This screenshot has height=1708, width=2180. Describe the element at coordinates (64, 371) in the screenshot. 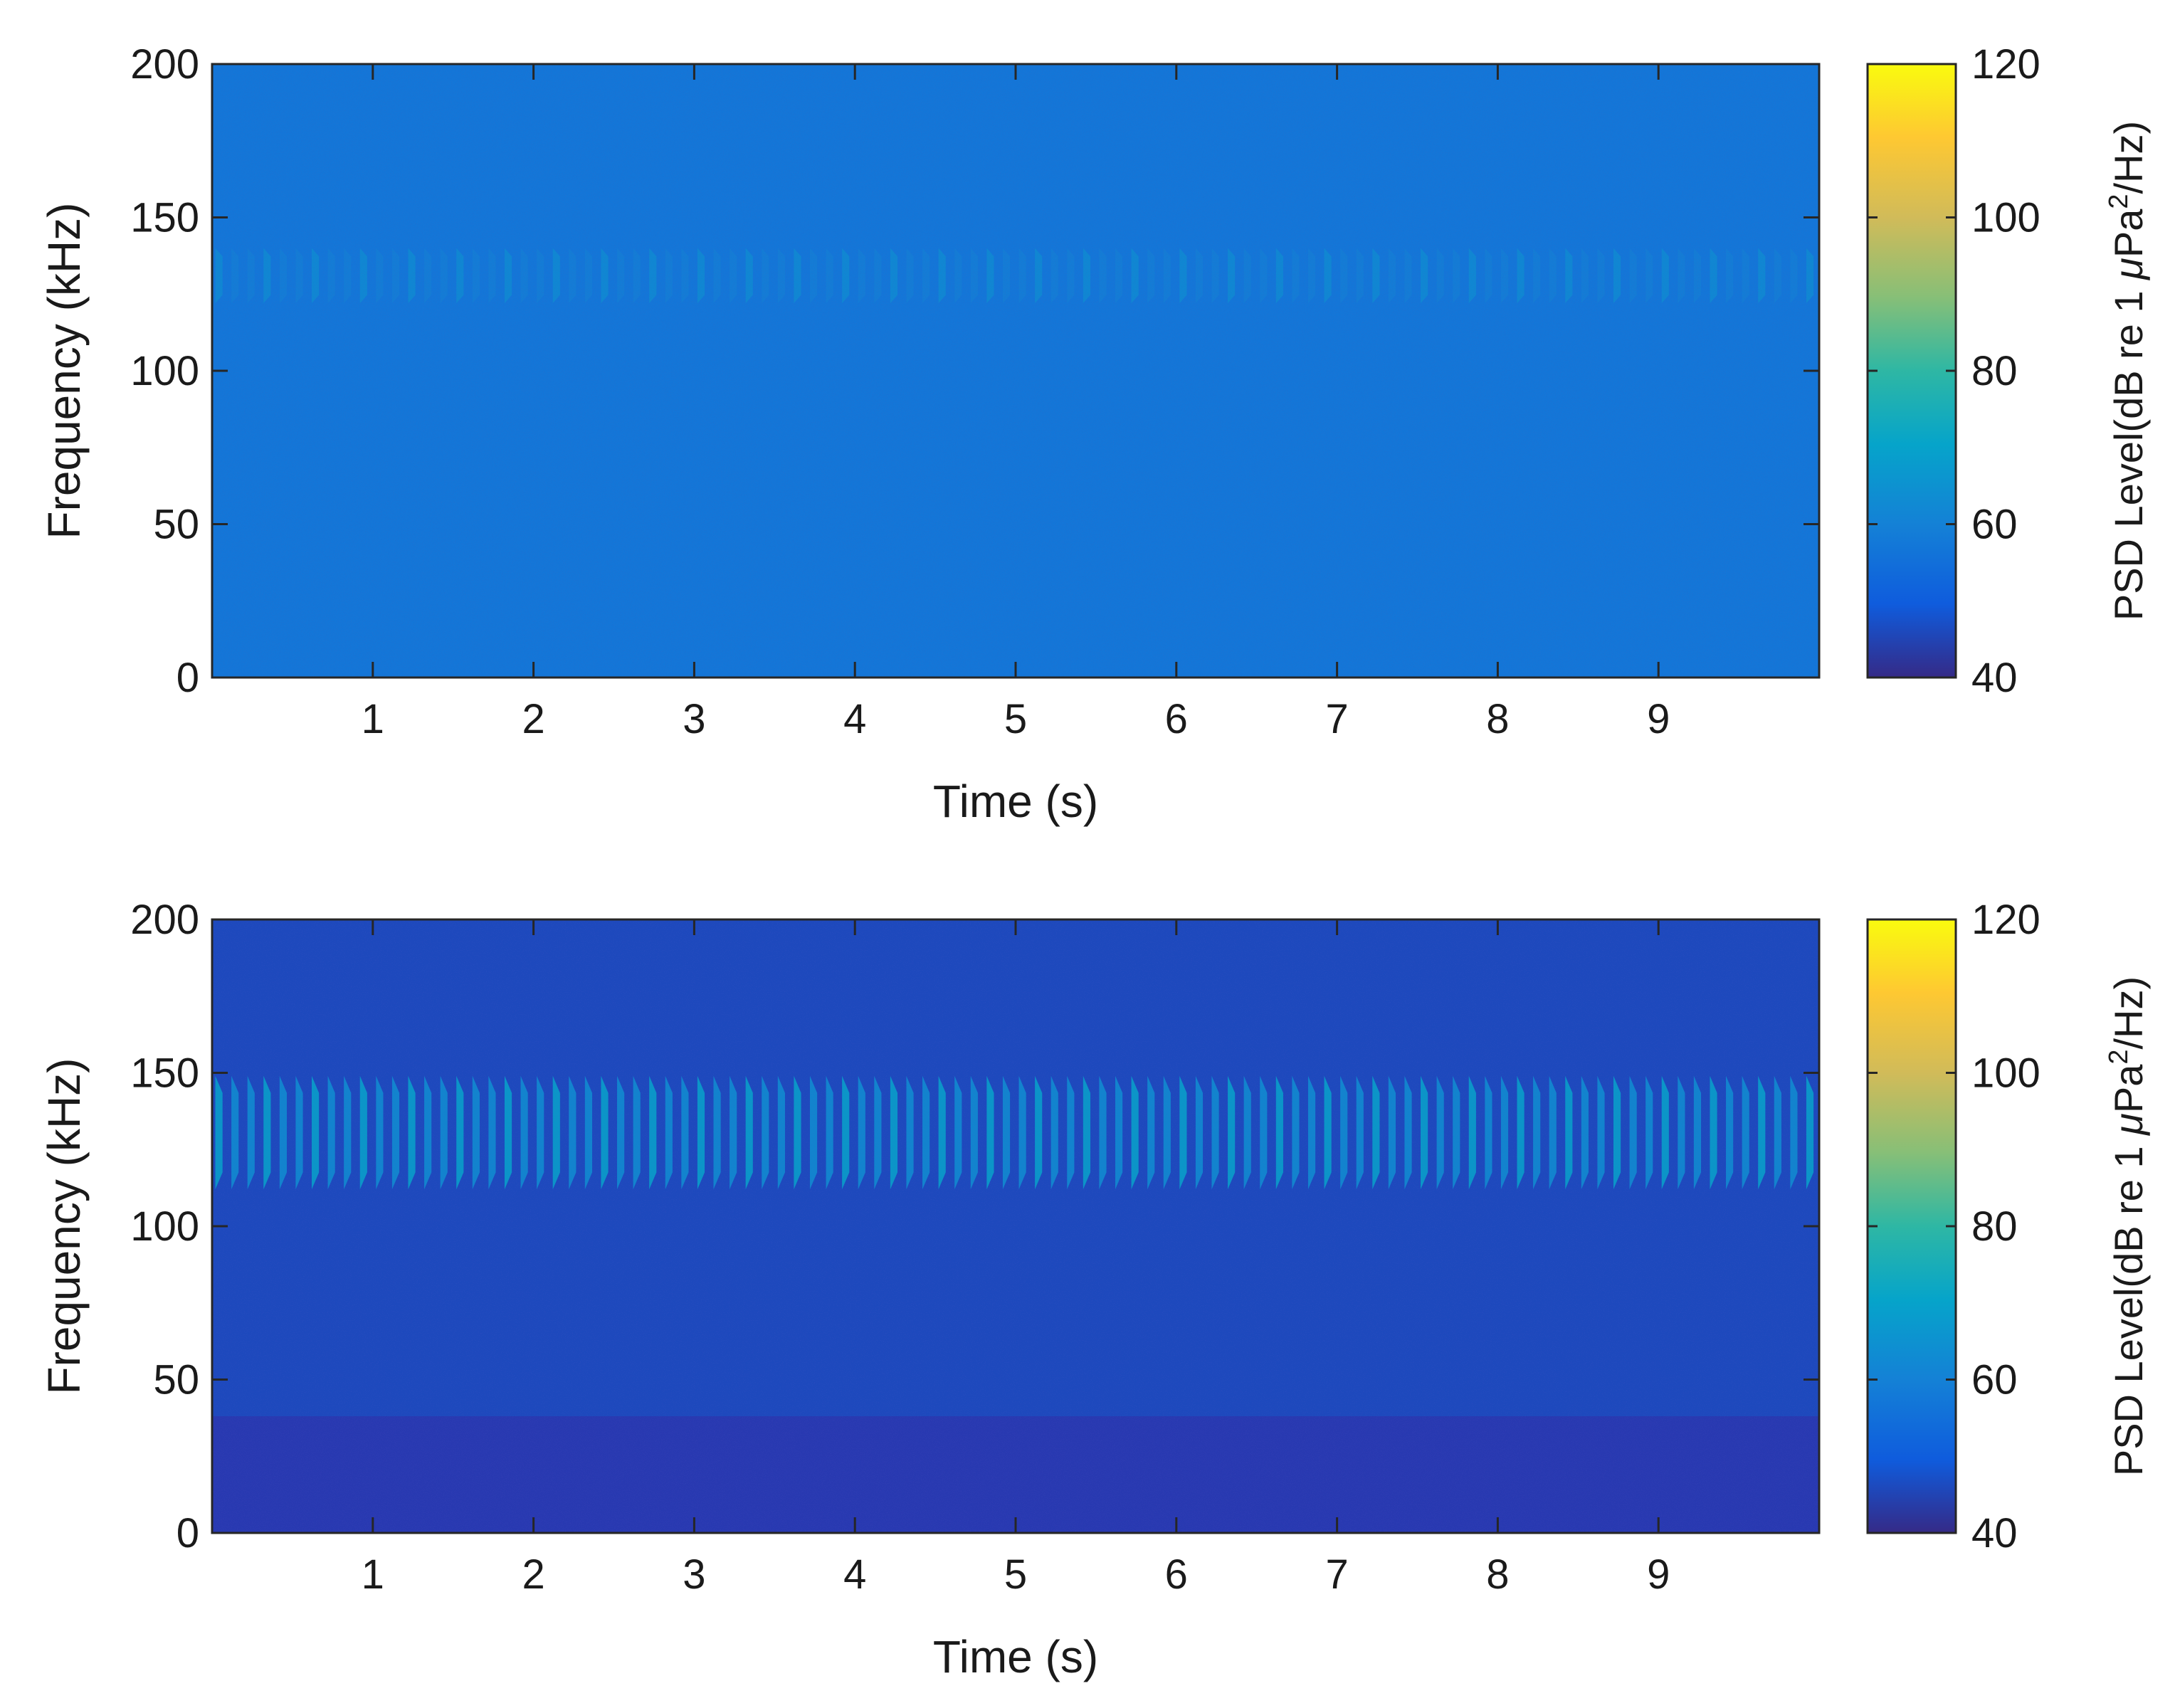

I see `y-axis-label-top: Frequency (kHz)` at that location.